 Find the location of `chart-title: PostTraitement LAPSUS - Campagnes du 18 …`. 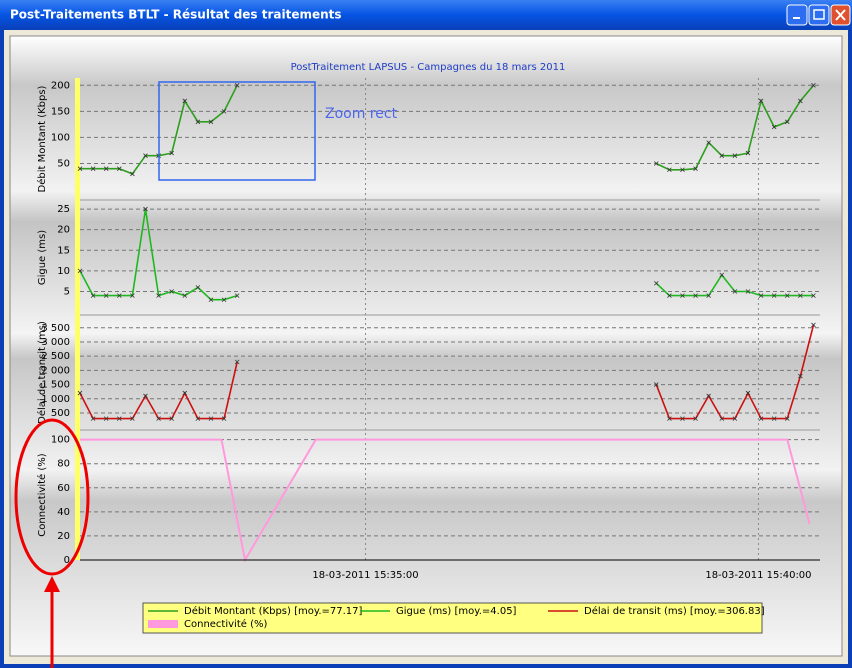

chart-title: PostTraitement LAPSUS - Campagnes du 18 … is located at coordinates (428, 67).